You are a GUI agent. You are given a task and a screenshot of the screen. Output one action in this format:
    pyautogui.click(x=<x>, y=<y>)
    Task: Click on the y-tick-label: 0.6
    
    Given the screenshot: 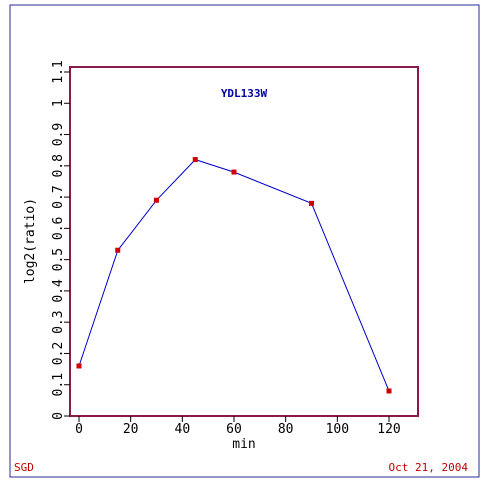 What is the action you would take?
    pyautogui.click(x=58, y=228)
    